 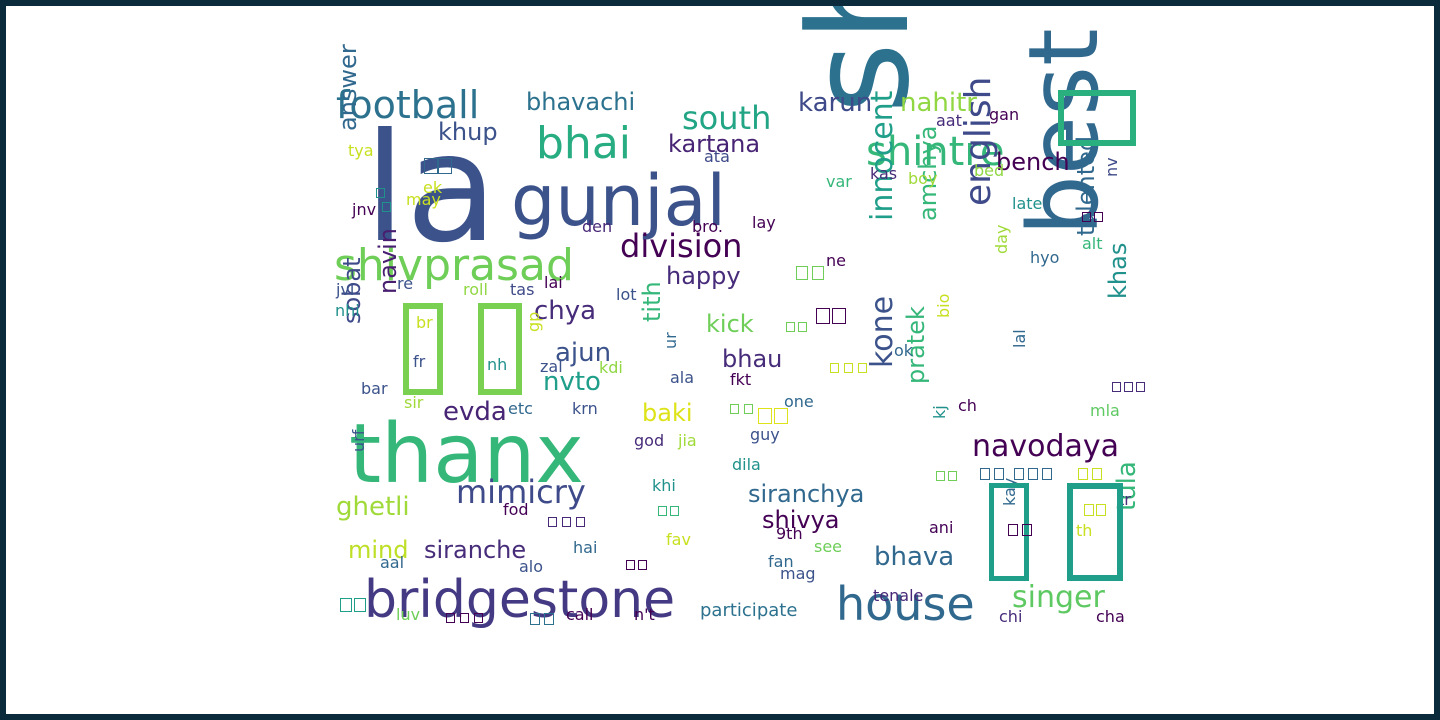 I want to click on cloud-word: bhavachi, so click(x=581, y=102).